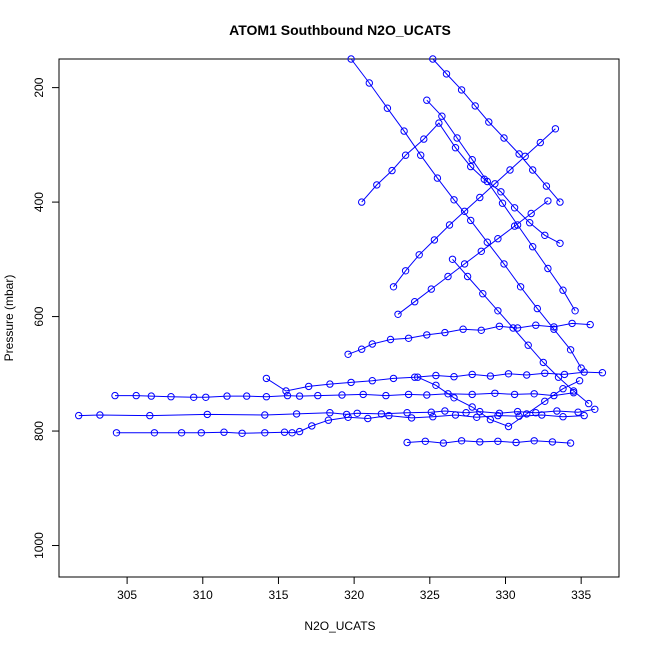 Image resolution: width=650 pixels, height=650 pixels. I want to click on x-tick-label: 330, so click(505, 595).